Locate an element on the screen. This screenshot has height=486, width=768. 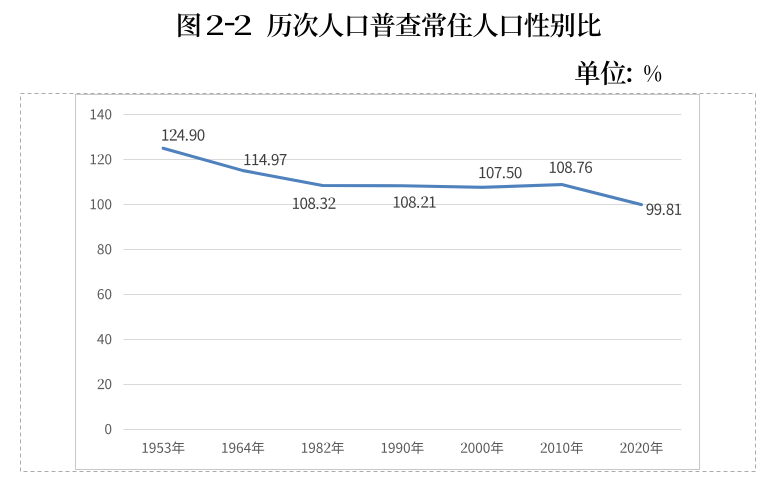
series-line is located at coordinates (402, 176).